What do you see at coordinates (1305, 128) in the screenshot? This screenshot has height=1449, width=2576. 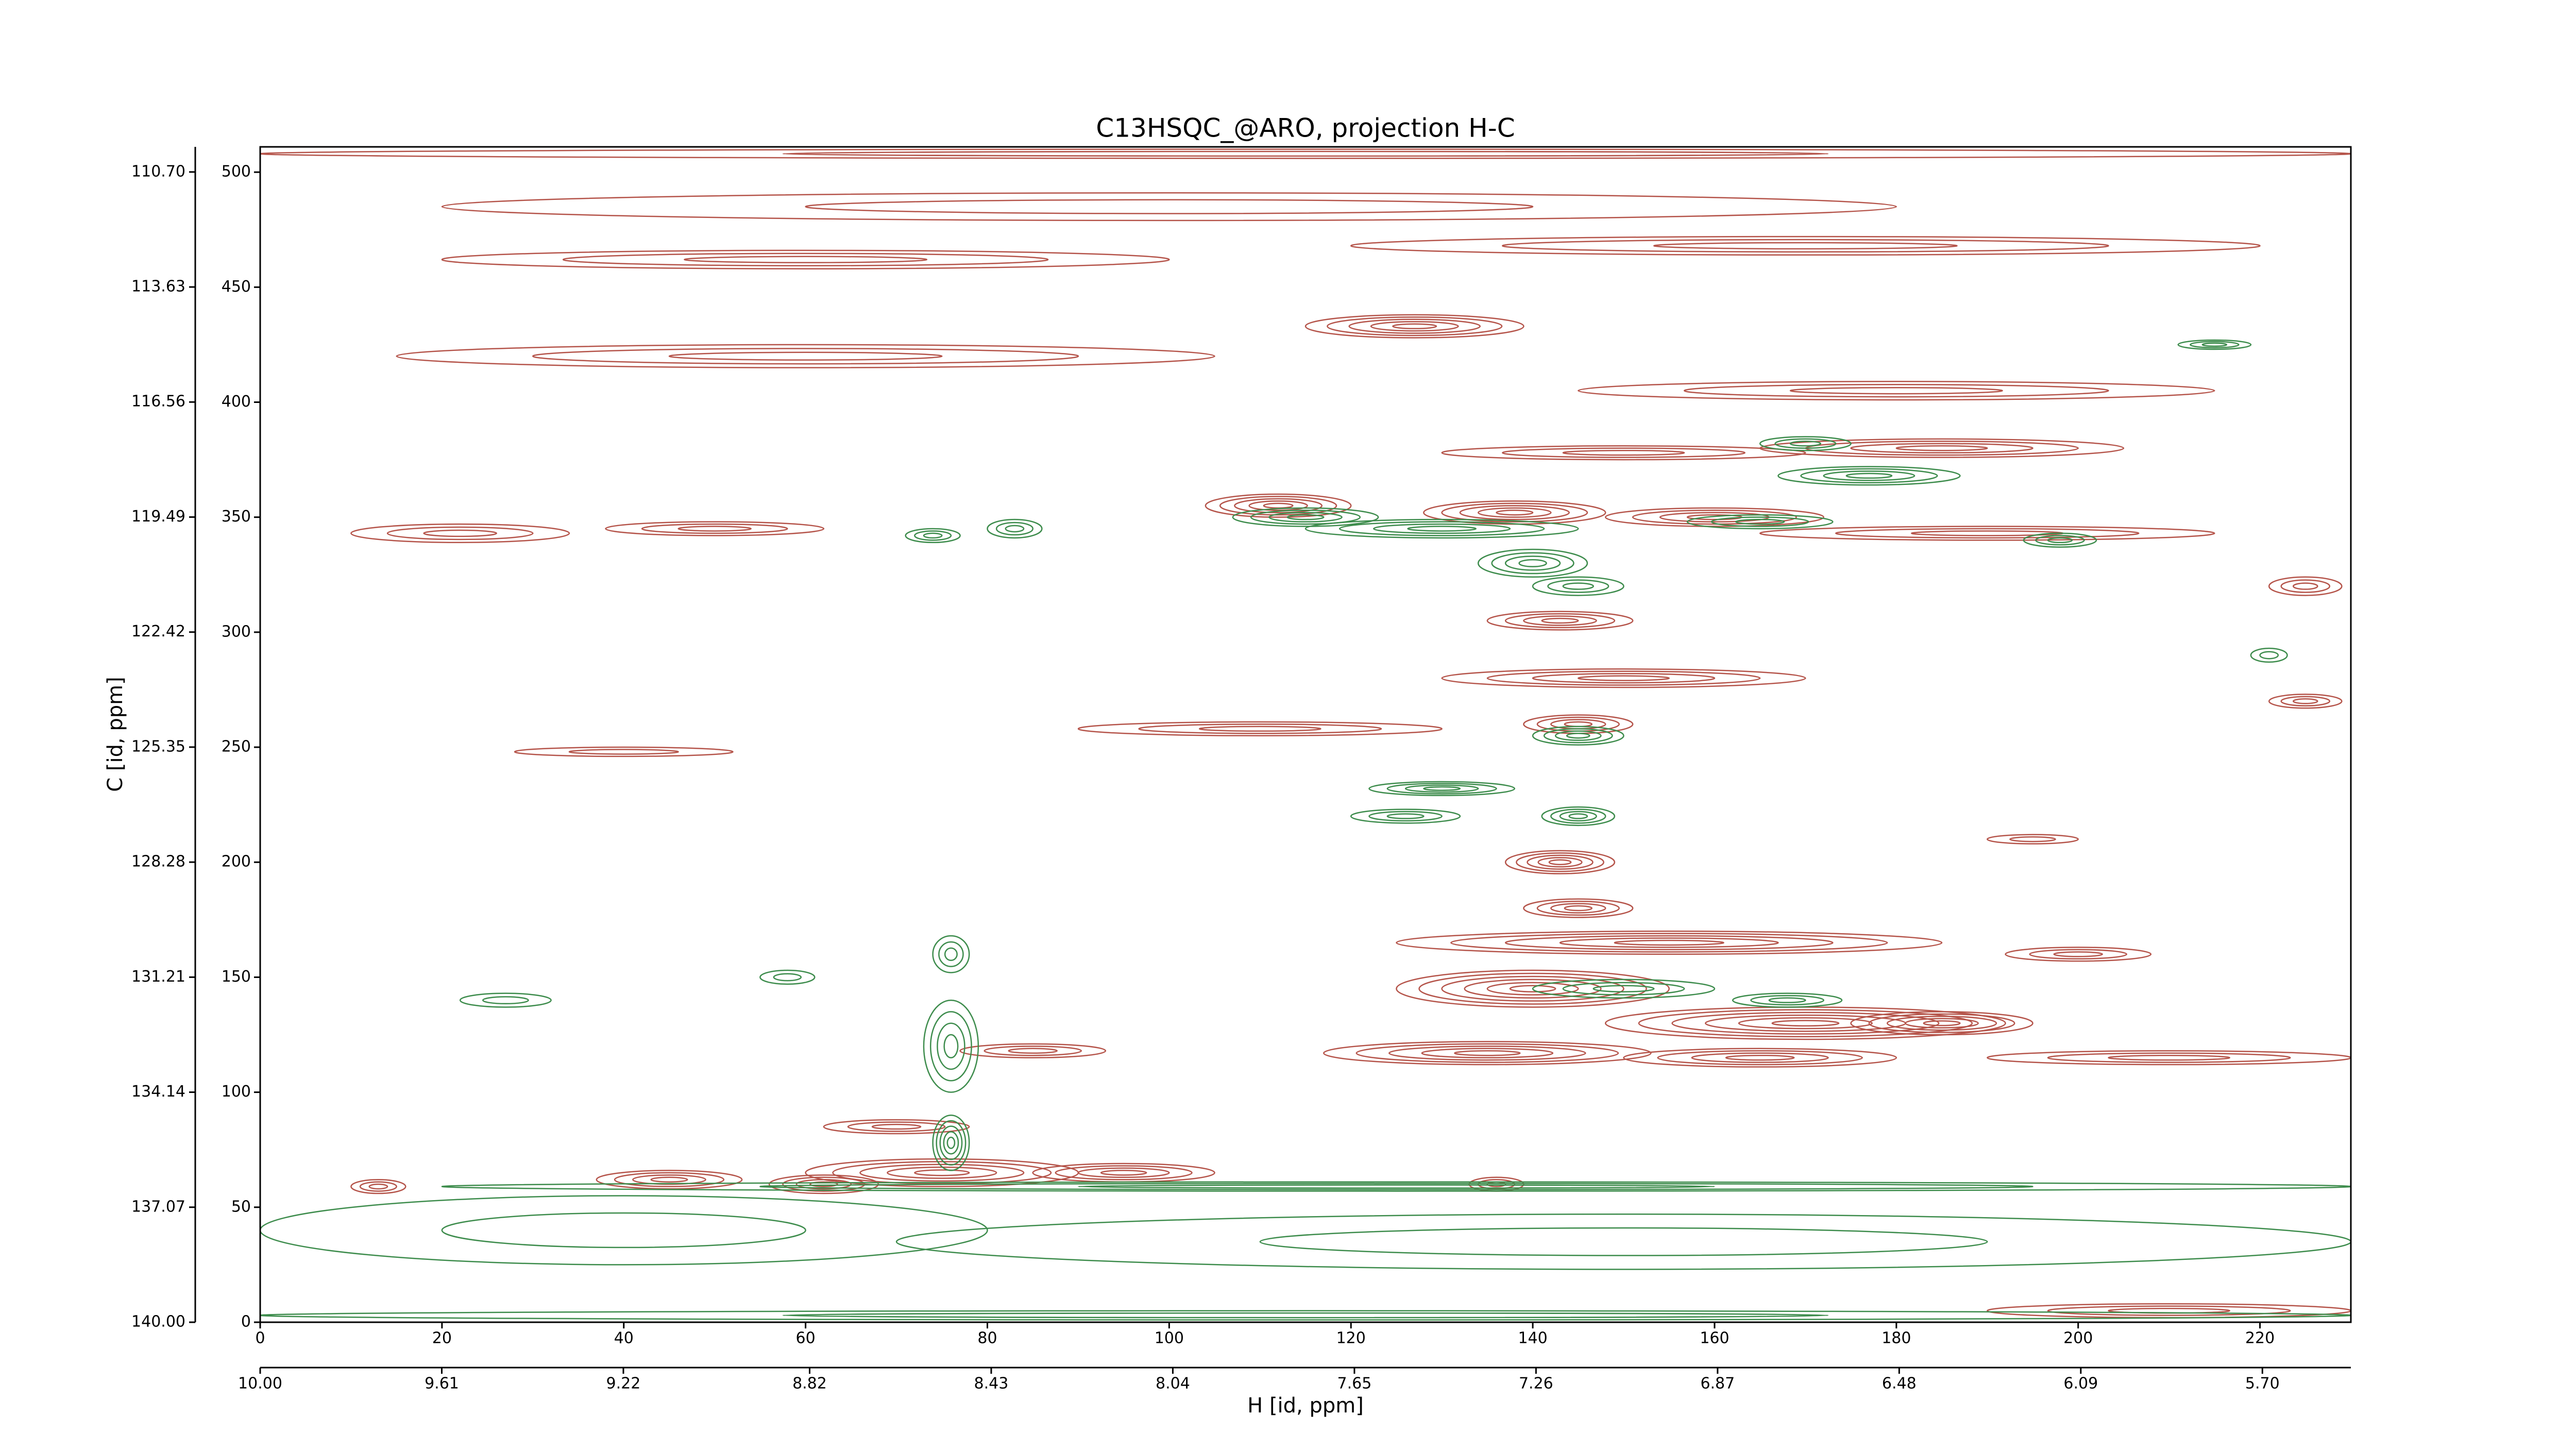 I see `chart-title: C13HSQC_@ARO, projection H-C` at bounding box center [1305, 128].